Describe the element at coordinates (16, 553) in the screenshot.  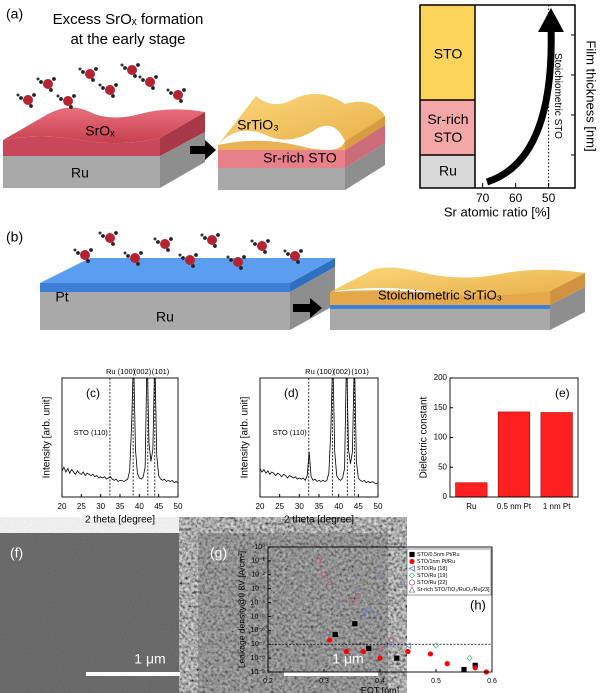
I see `panel-label: (f)` at that location.